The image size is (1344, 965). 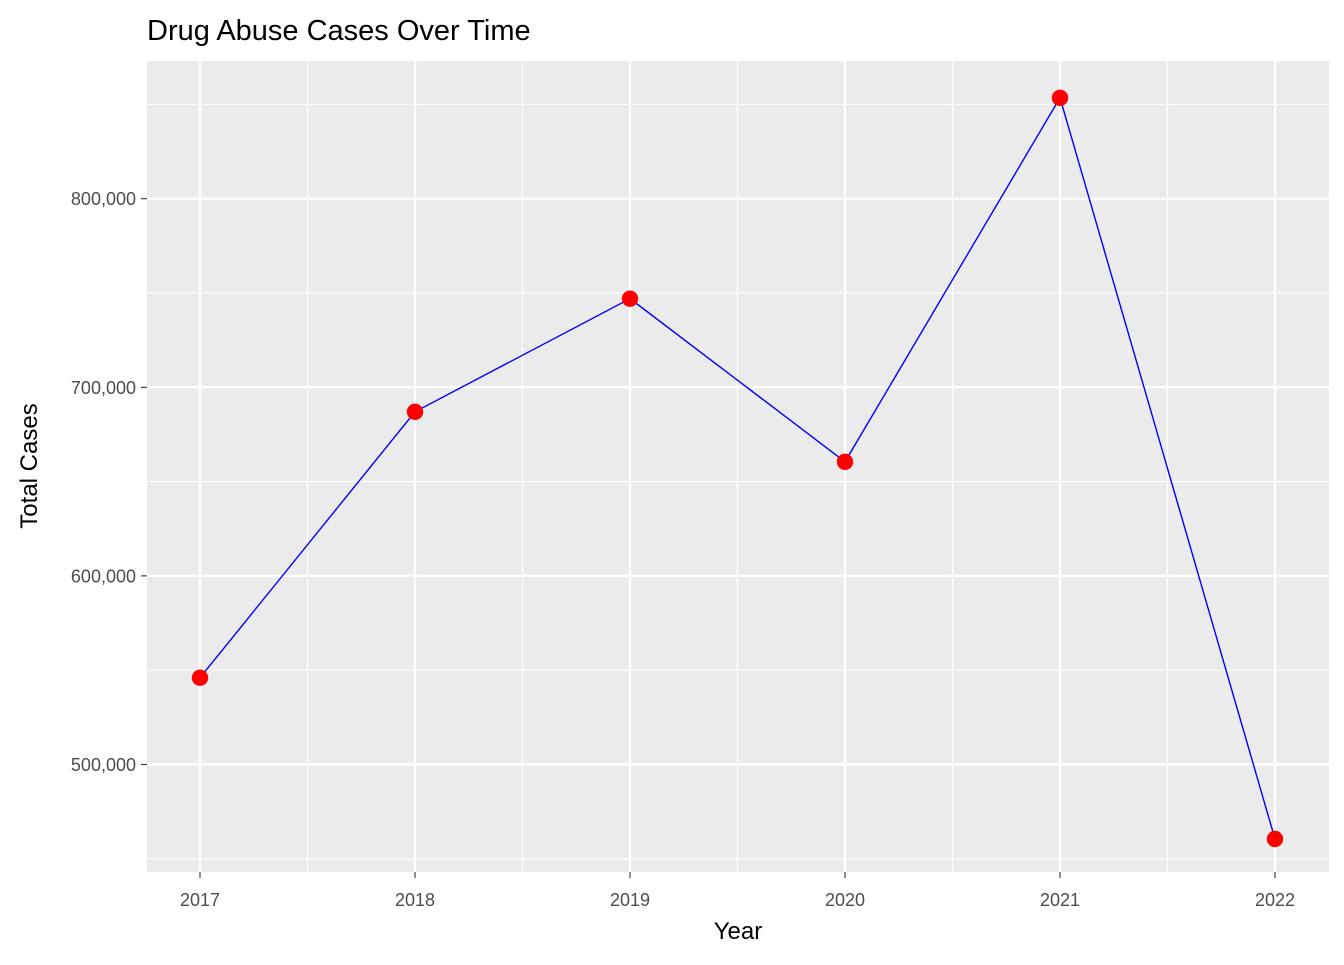 I want to click on y-tick-label: 800,000, so click(x=103, y=199).